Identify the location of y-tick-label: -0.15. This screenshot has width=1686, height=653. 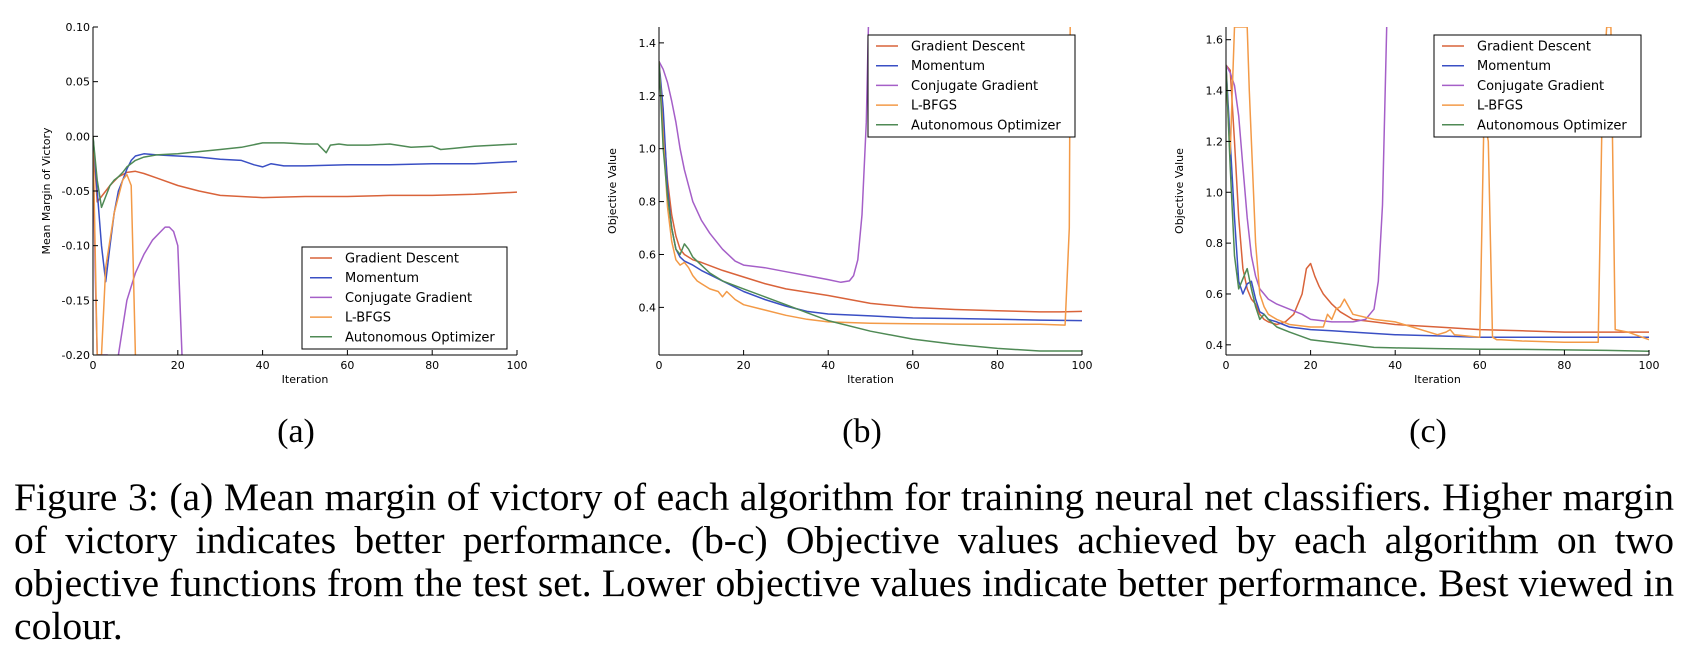
(76, 300).